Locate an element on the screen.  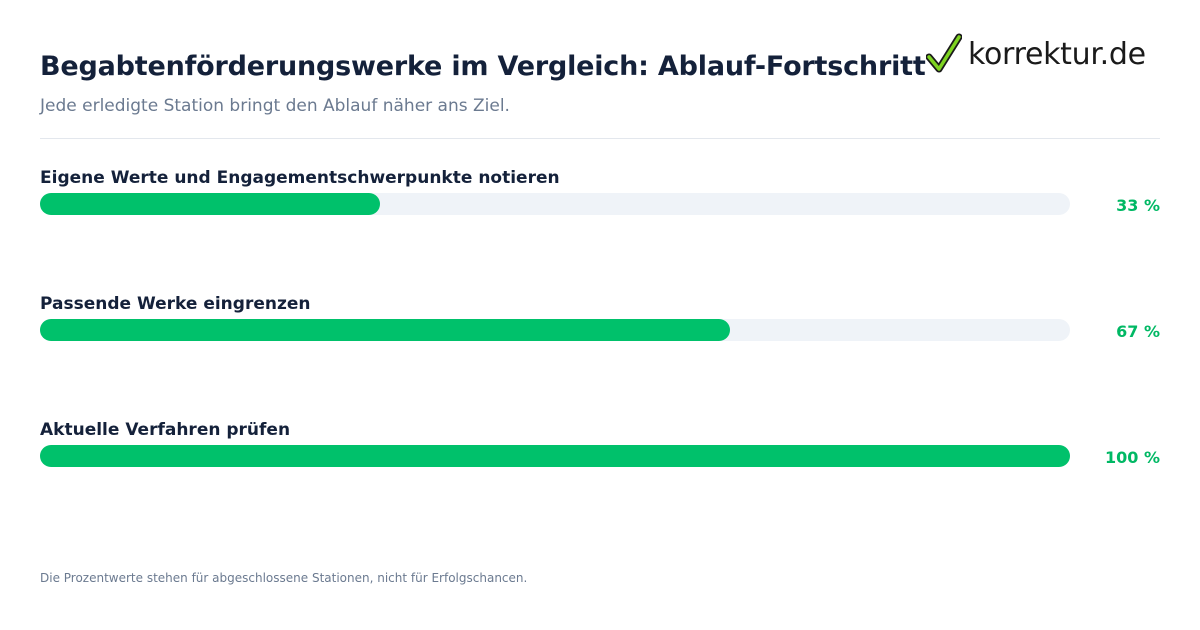
progress-row: Passende Werke eingrenzen 67 % is located at coordinates (600, 319).